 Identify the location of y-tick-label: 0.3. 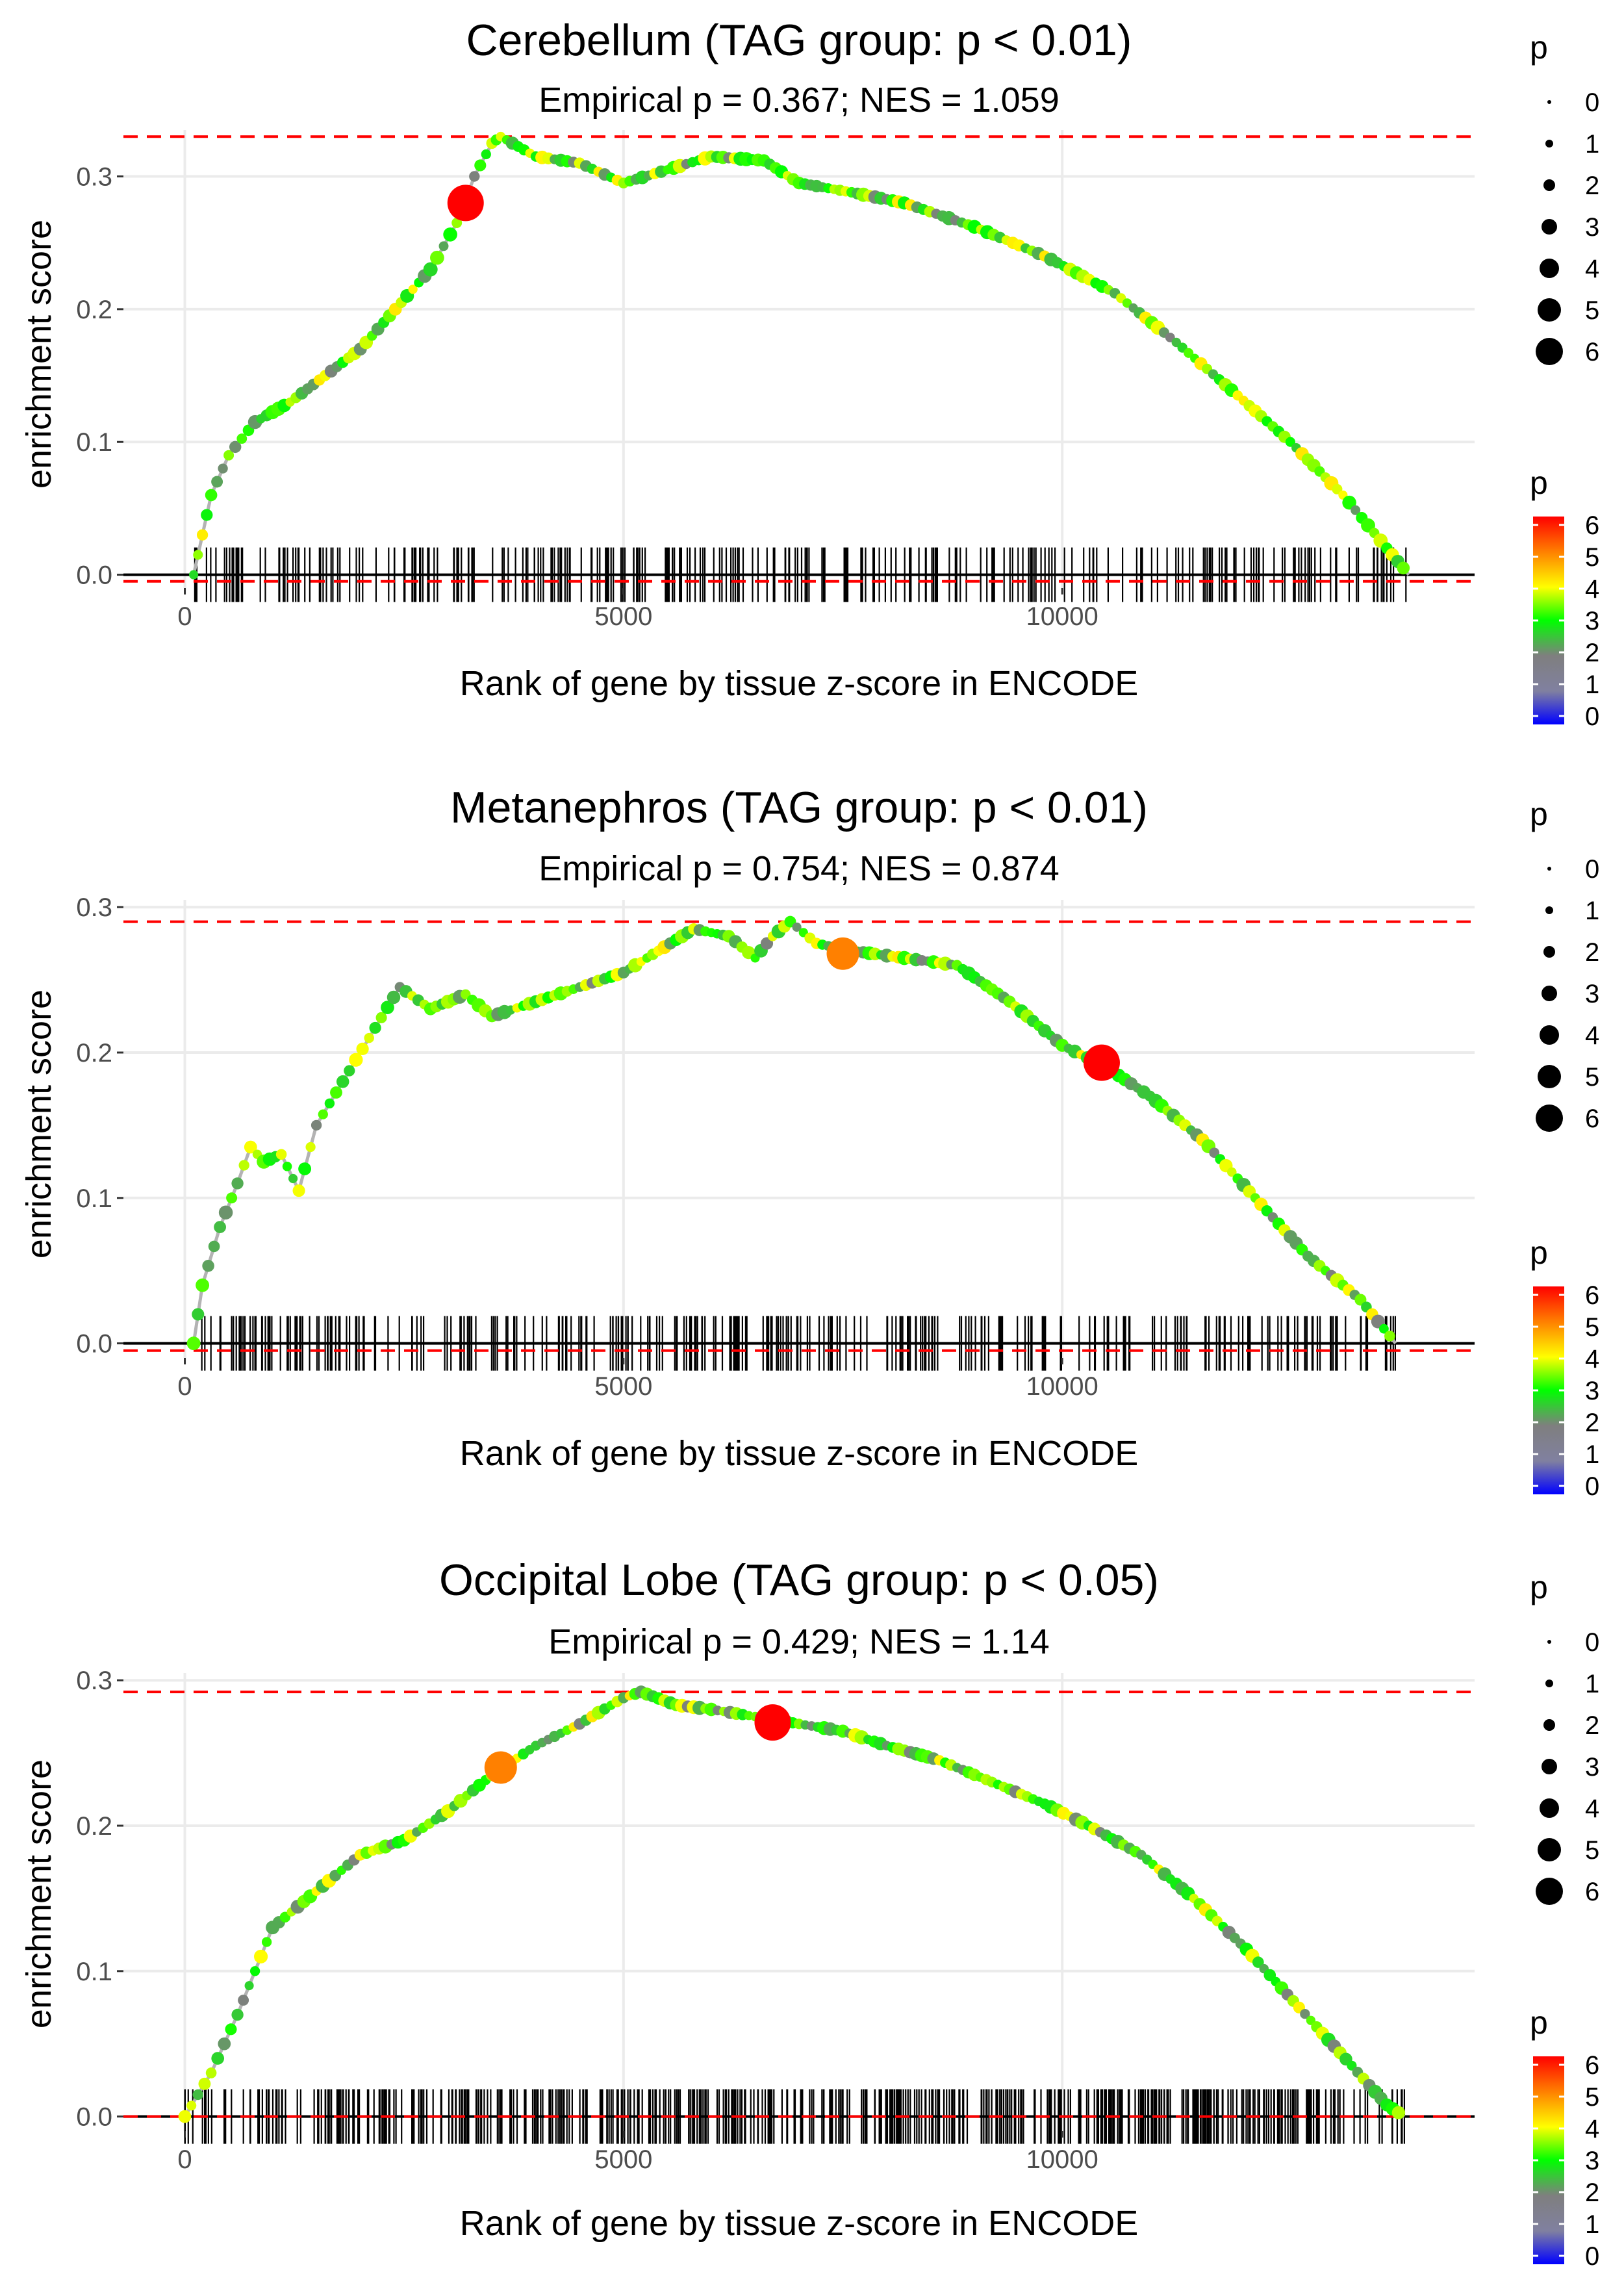
(94, 907).